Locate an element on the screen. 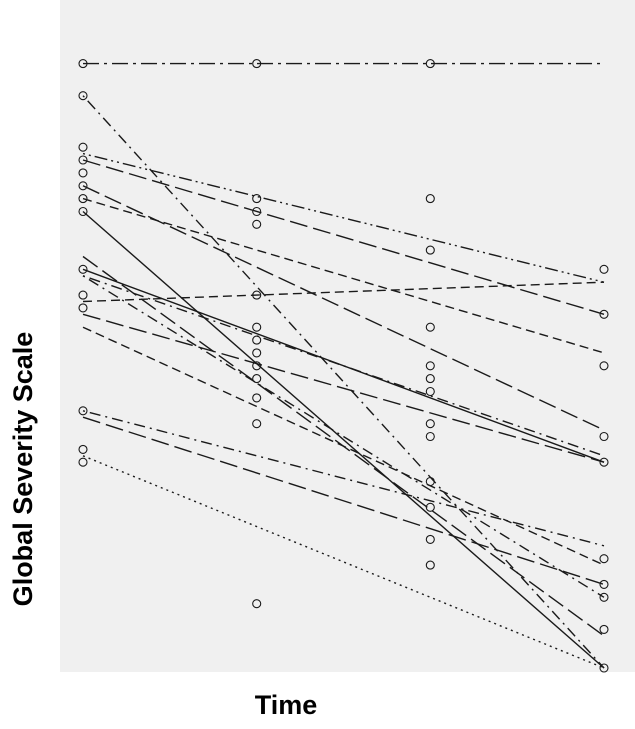 The width and height of the screenshot is (635, 729). y-axis-label: Global Severity Scale is located at coordinates (23, 469).